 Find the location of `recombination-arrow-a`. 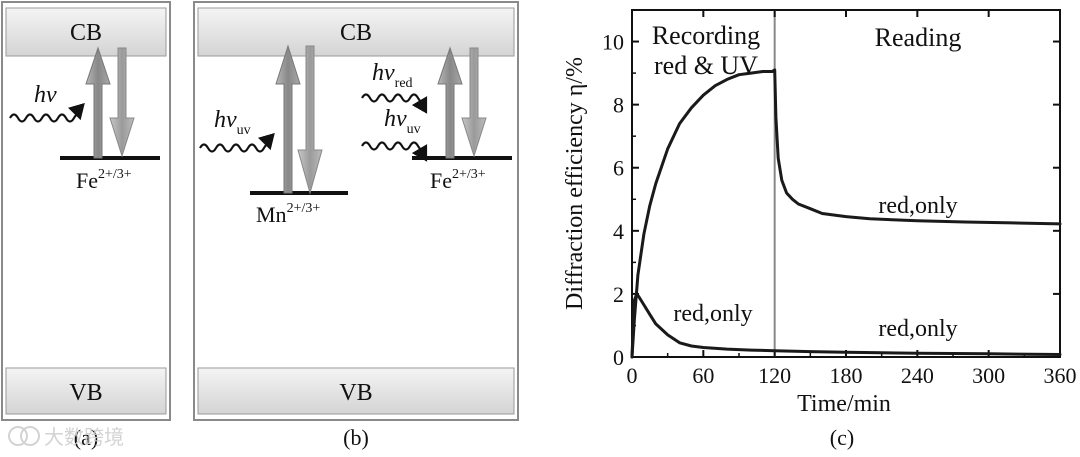

recombination-arrow-a is located at coordinates (122, 102).